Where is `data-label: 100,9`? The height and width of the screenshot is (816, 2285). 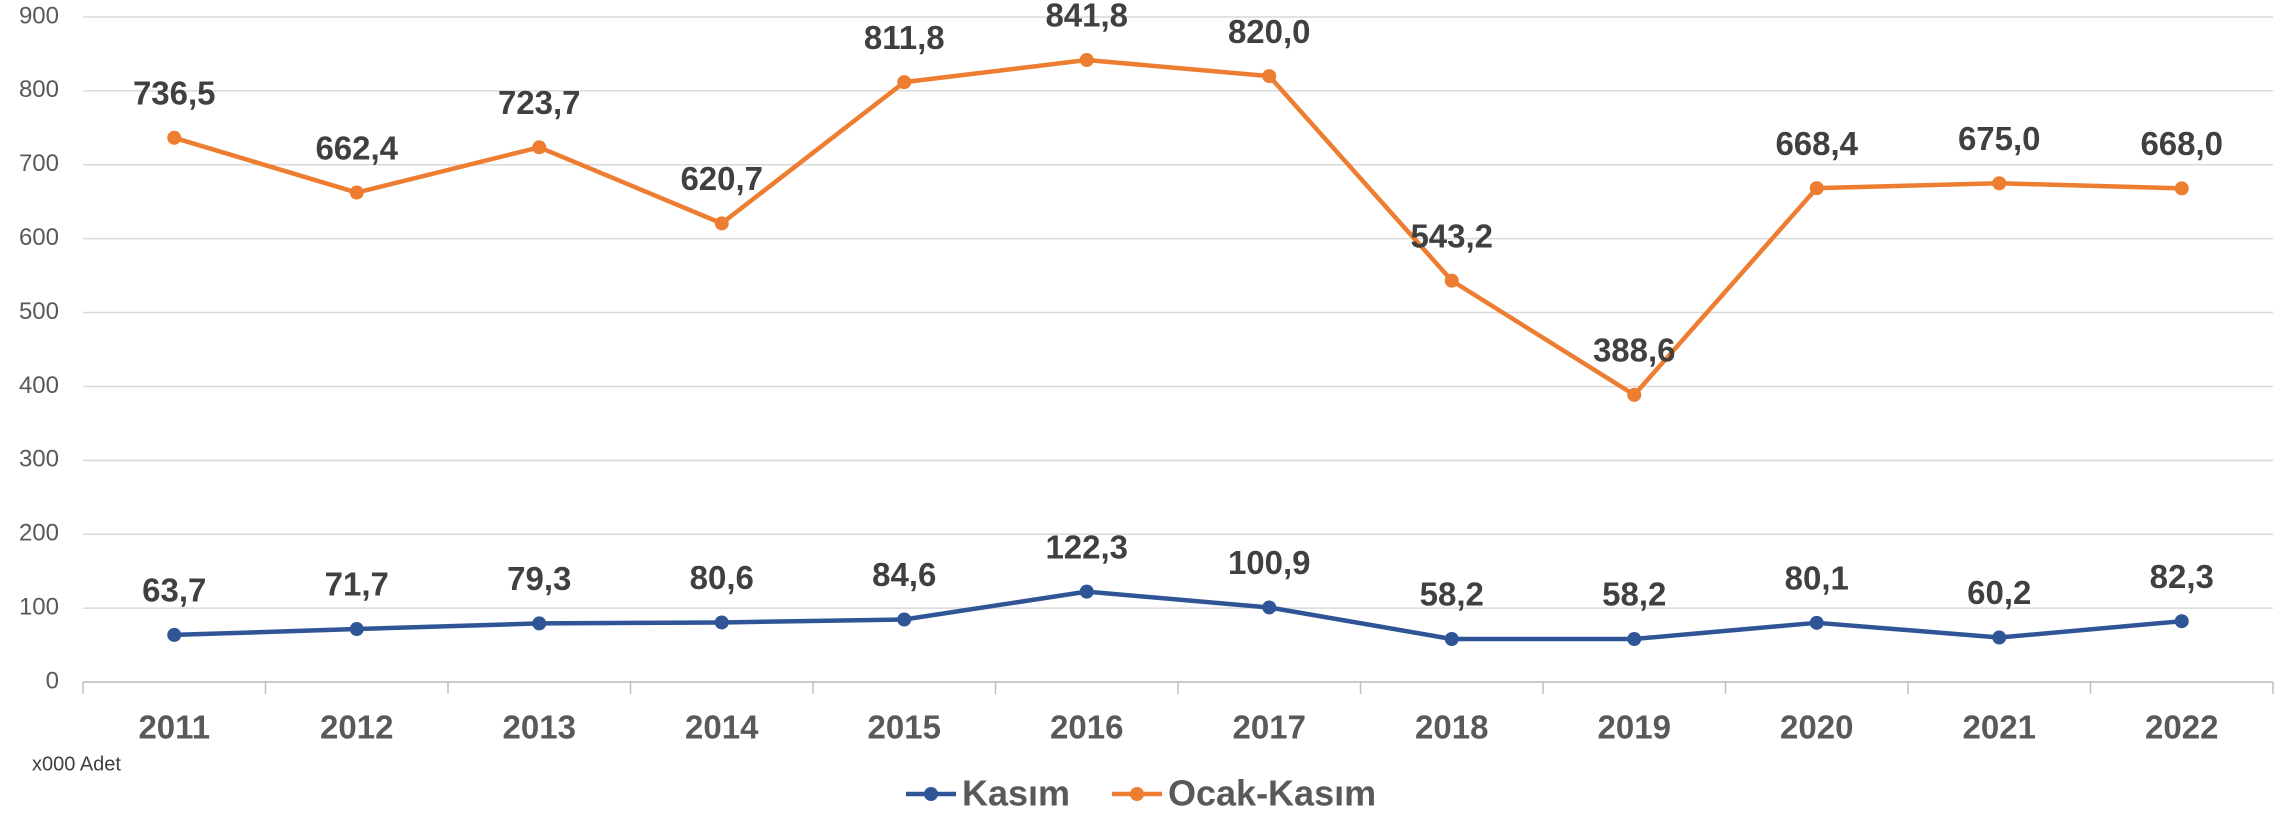
data-label: 100,9 is located at coordinates (1269, 562).